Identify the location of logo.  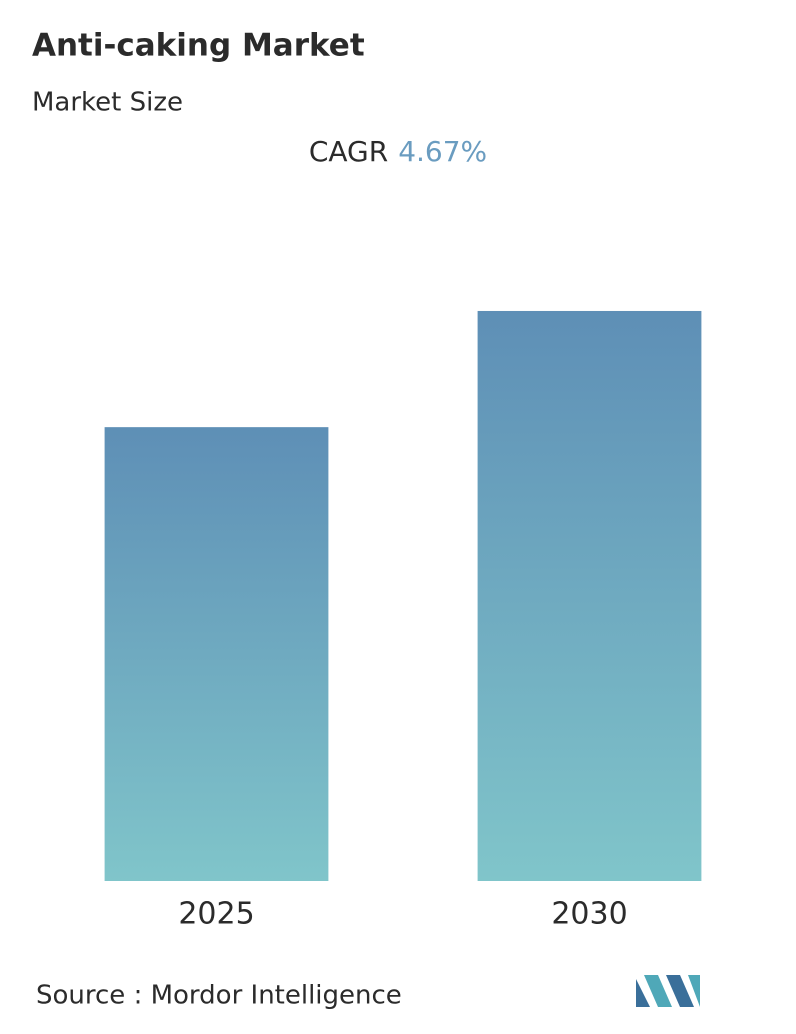
(668, 991).